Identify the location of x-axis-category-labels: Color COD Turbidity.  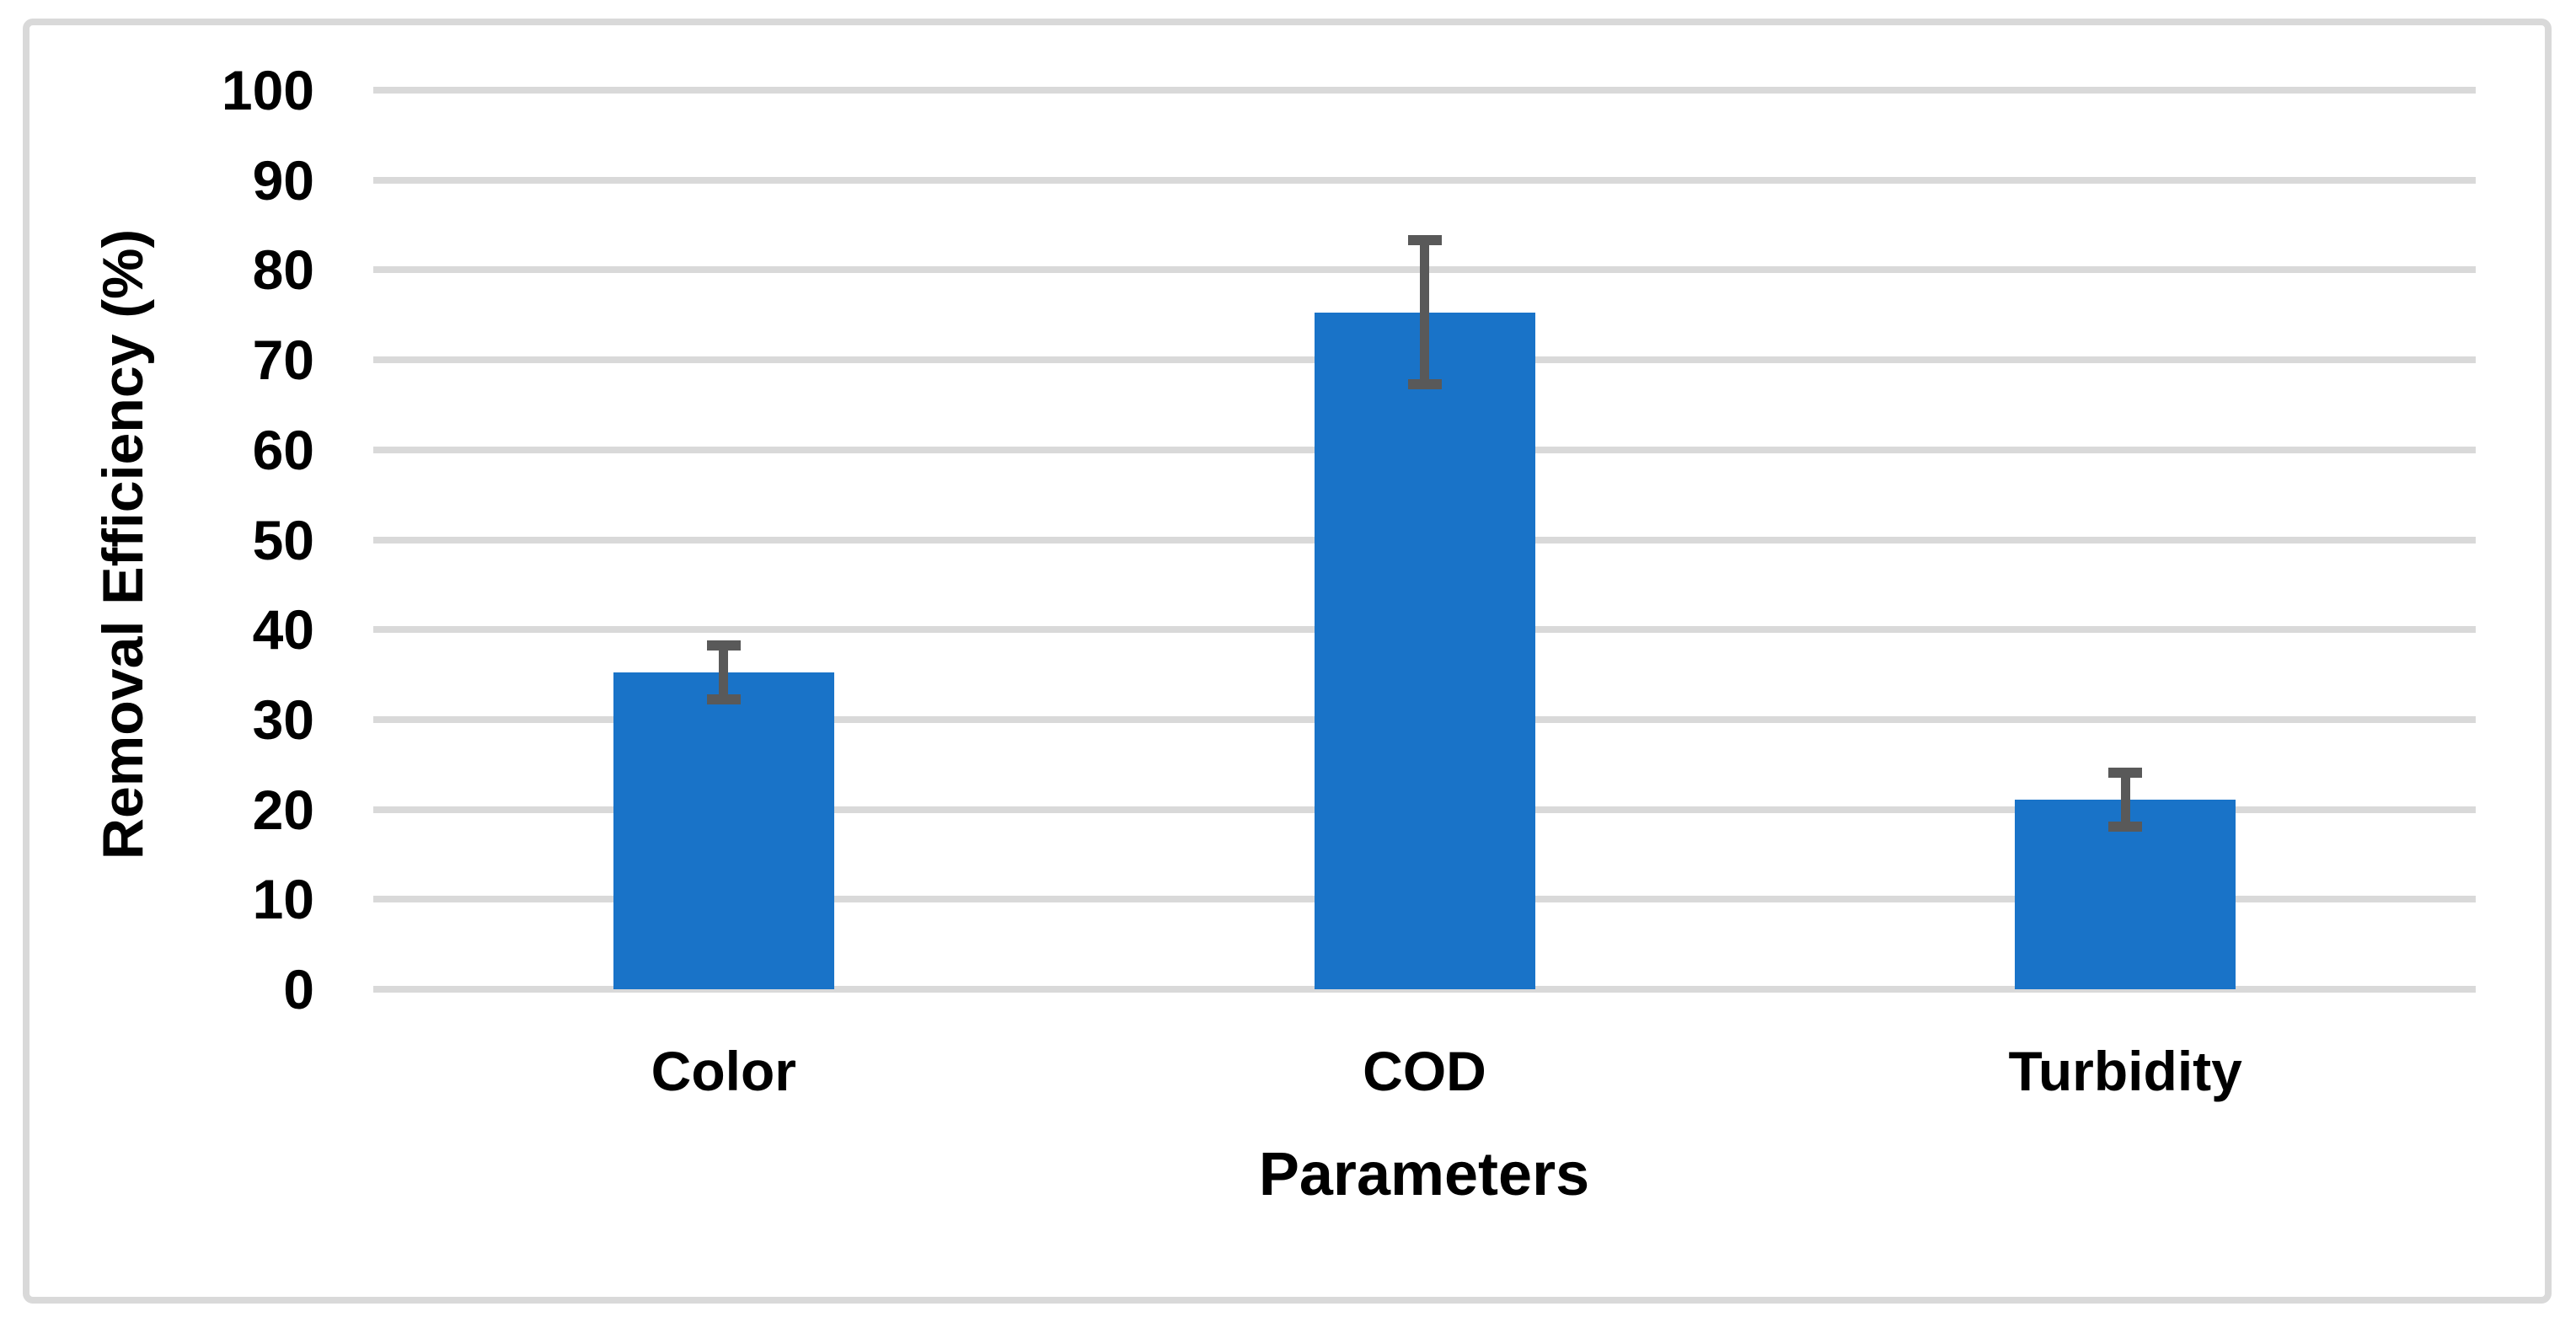
(1424, 1072).